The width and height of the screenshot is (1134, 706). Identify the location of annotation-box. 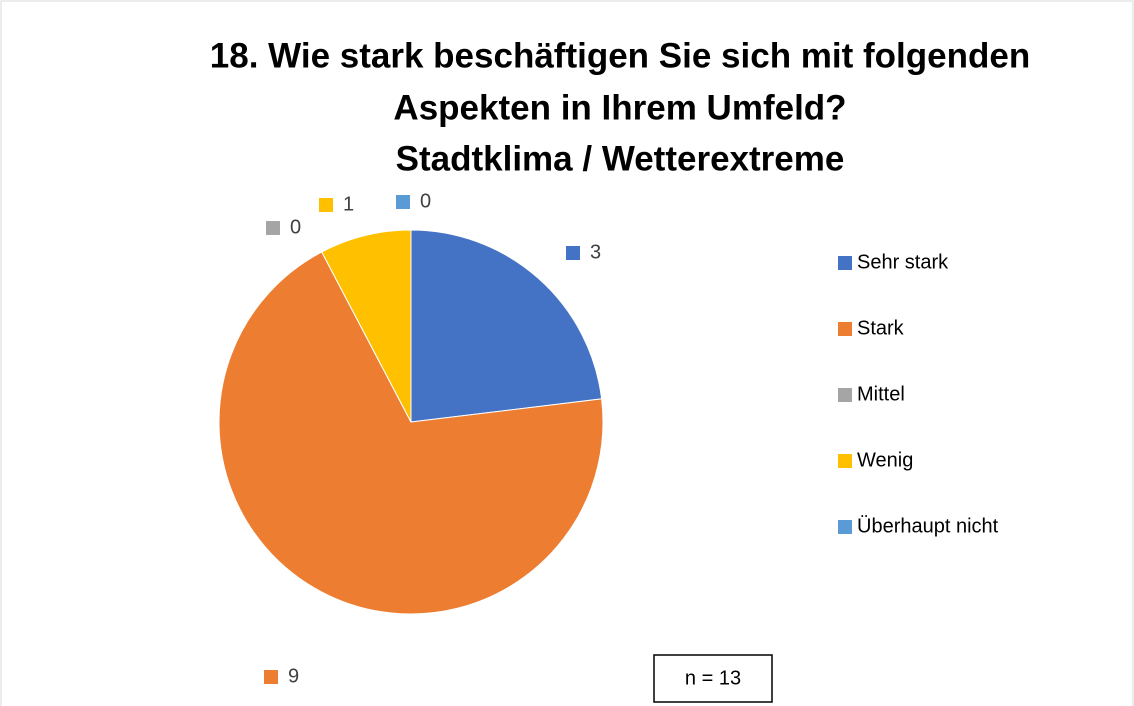
(713, 678).